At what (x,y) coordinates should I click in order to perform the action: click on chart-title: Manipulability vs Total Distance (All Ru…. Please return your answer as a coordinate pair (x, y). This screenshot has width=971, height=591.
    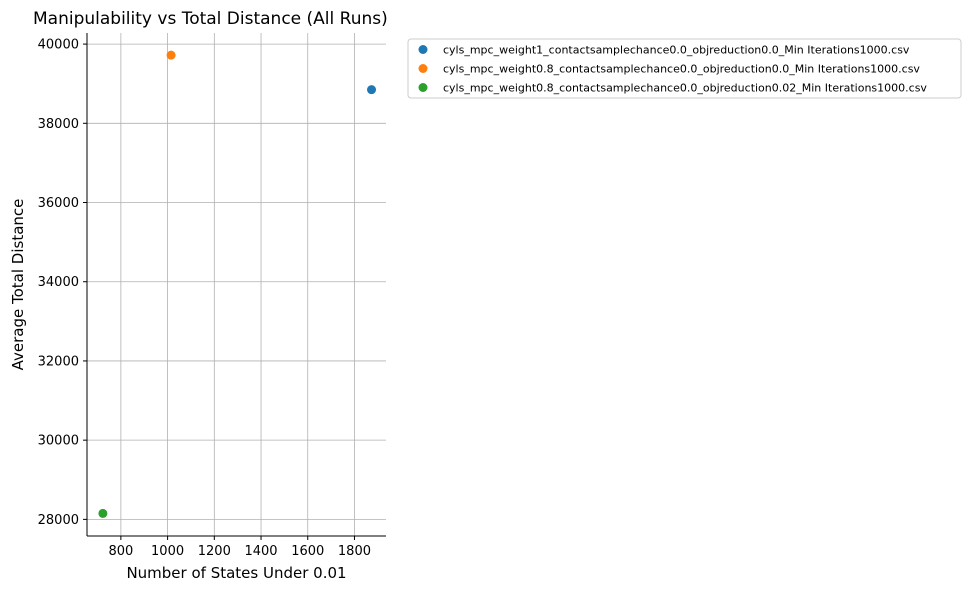
    Looking at the image, I should click on (210, 19).